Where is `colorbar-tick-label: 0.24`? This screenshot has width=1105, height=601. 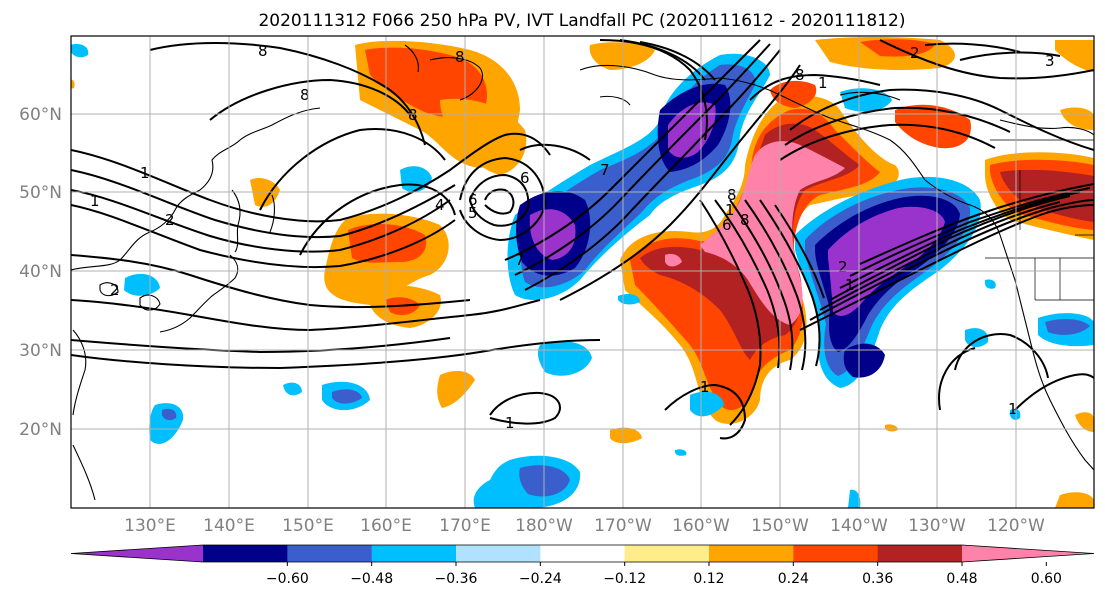
colorbar-tick-label: 0.24 is located at coordinates (793, 579).